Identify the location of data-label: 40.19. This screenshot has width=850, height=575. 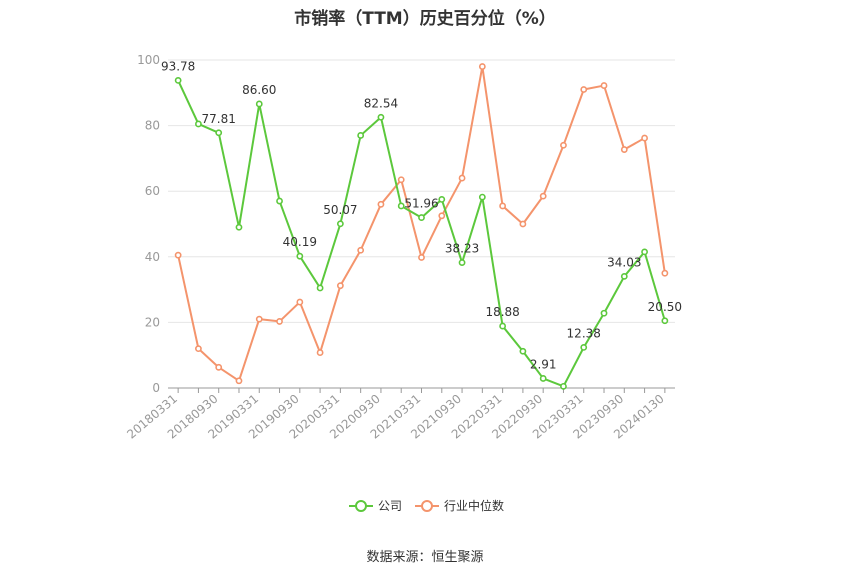
(300, 242).